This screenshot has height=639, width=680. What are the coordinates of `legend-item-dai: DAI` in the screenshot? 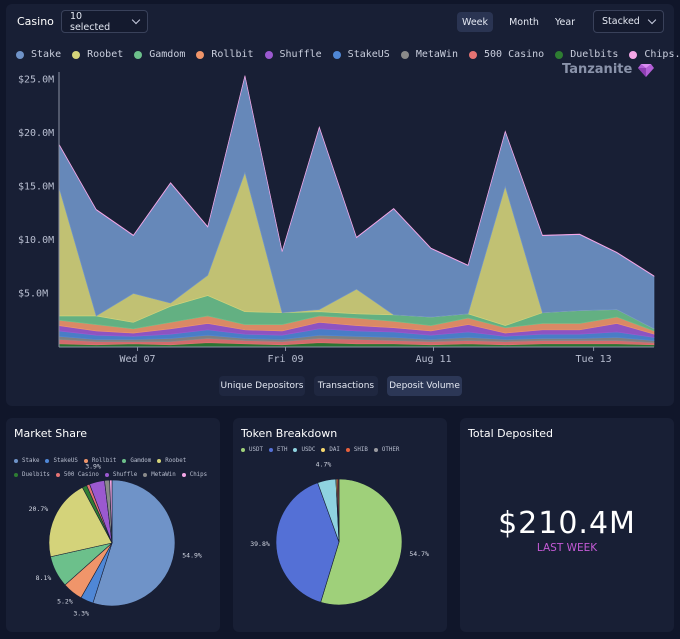 It's located at (330, 450).